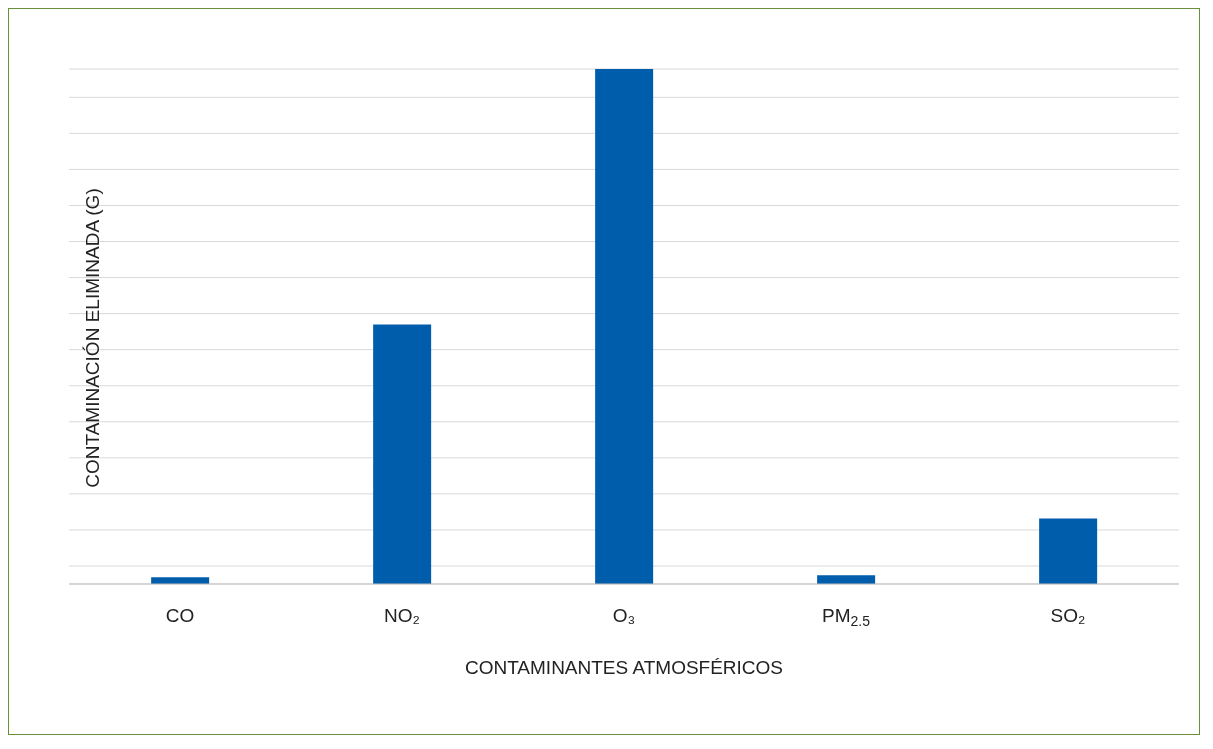 This screenshot has width=1213, height=749. Describe the element at coordinates (624, 615) in the screenshot. I see `x-tick-label: O₃` at that location.